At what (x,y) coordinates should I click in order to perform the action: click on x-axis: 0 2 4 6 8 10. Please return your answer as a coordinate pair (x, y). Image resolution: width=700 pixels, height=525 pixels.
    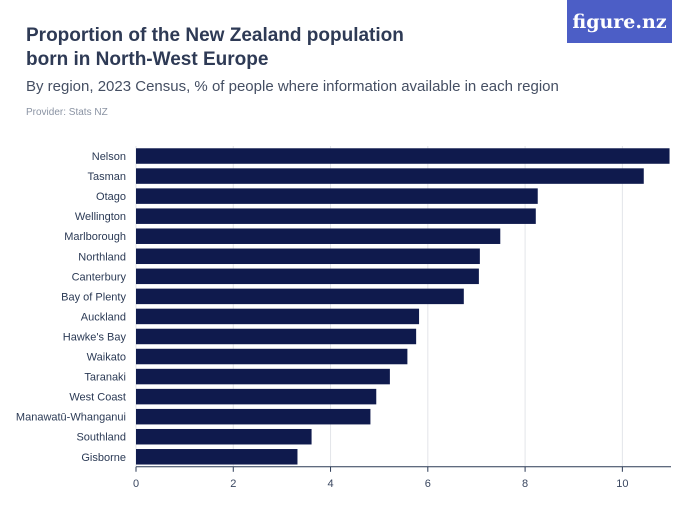
    Looking at the image, I should click on (402, 478).